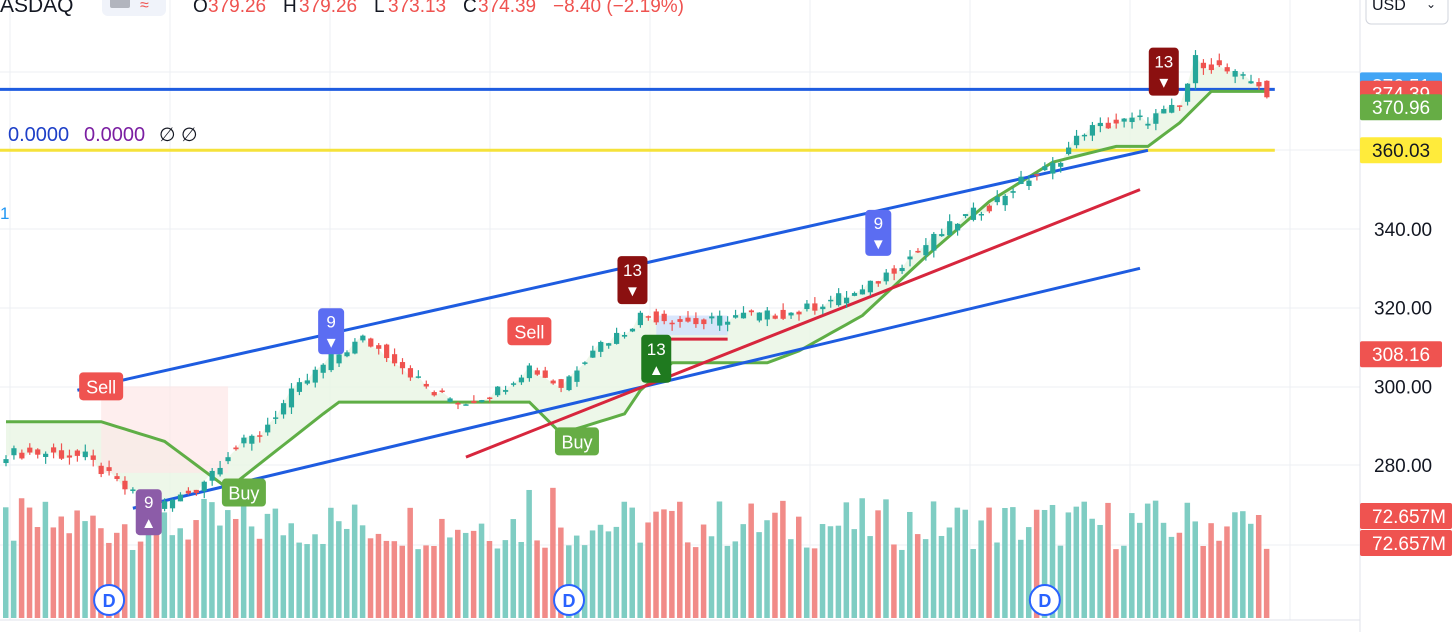 The width and height of the screenshot is (1456, 632). What do you see at coordinates (1163, 62) in the screenshot?
I see `signal-count-label: 13` at bounding box center [1163, 62].